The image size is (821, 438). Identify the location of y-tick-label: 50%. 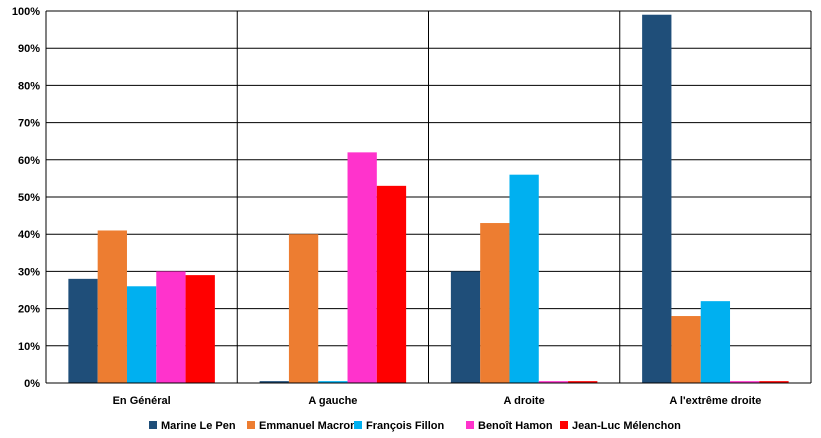
(29, 198).